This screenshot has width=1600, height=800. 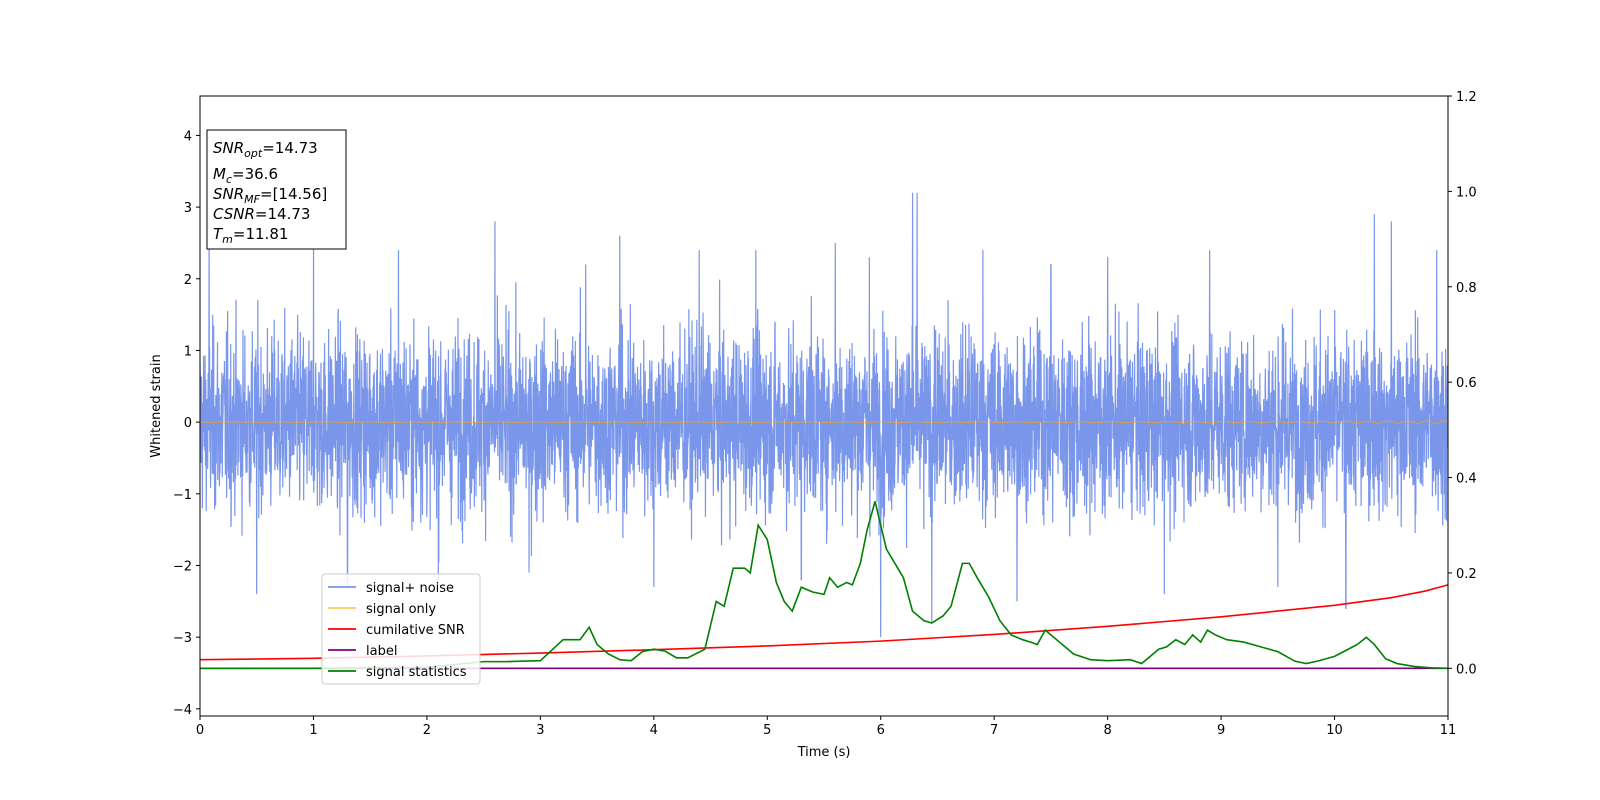 What do you see at coordinates (253, 153) in the screenshot?
I see `annotation-sub: opt` at bounding box center [253, 153].